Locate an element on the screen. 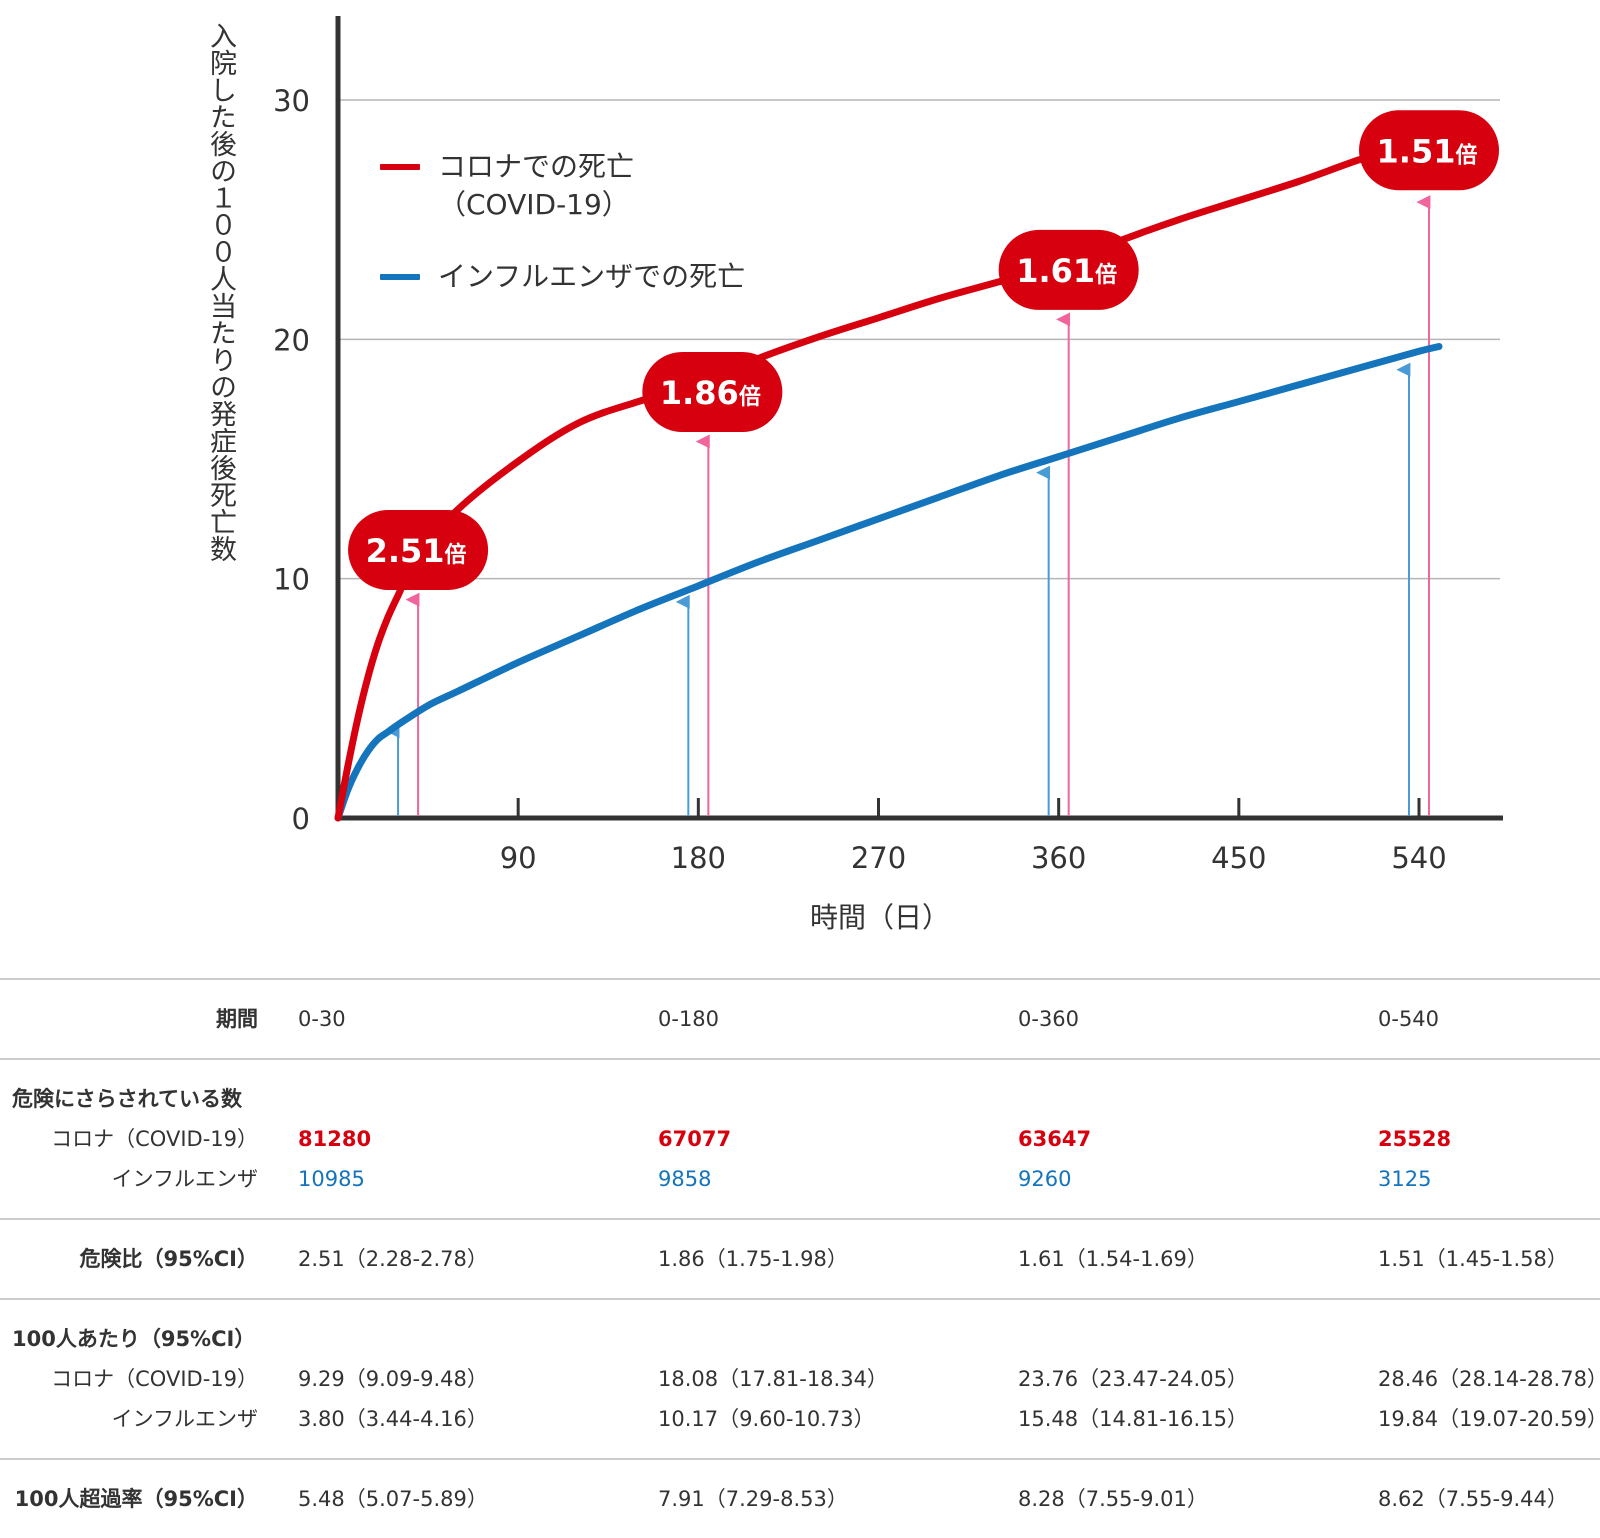 The height and width of the screenshot is (1538, 1600). at-risk-flu-cell: 9260 is located at coordinates (1045, 1179).